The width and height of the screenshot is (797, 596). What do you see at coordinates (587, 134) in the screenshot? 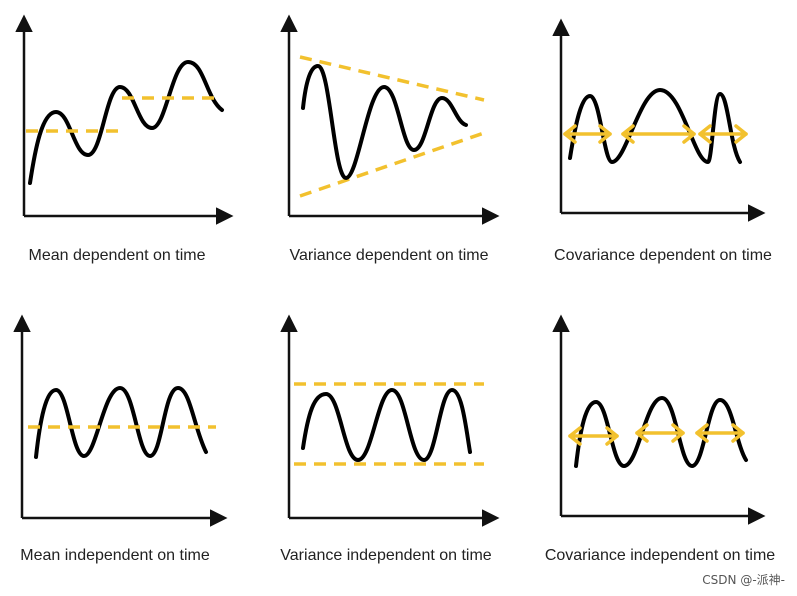
I see `covariance-arrow-short-left` at bounding box center [587, 134].